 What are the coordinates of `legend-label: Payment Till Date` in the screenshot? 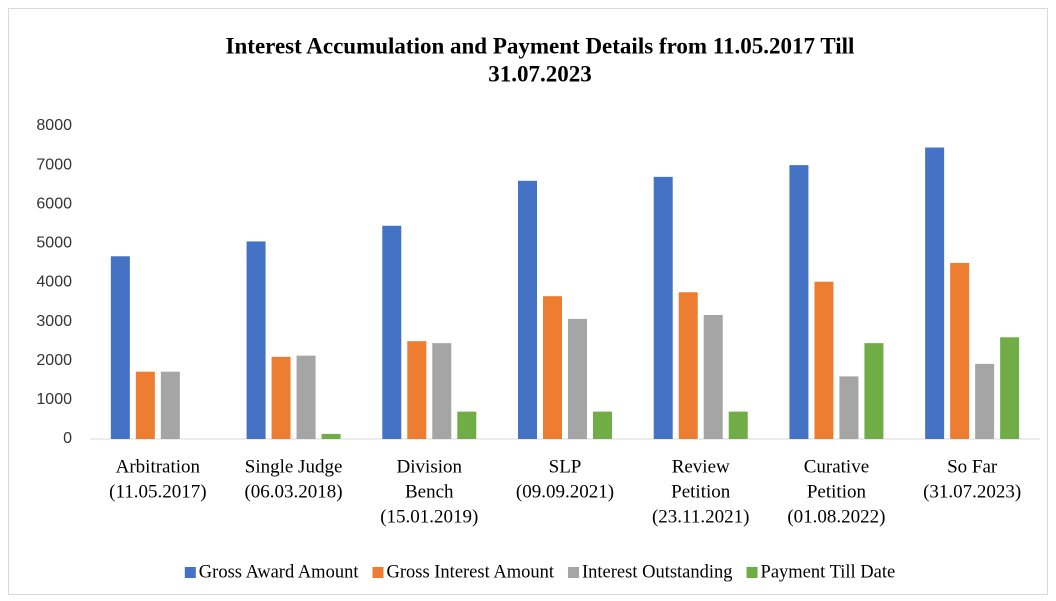 It's located at (828, 572).